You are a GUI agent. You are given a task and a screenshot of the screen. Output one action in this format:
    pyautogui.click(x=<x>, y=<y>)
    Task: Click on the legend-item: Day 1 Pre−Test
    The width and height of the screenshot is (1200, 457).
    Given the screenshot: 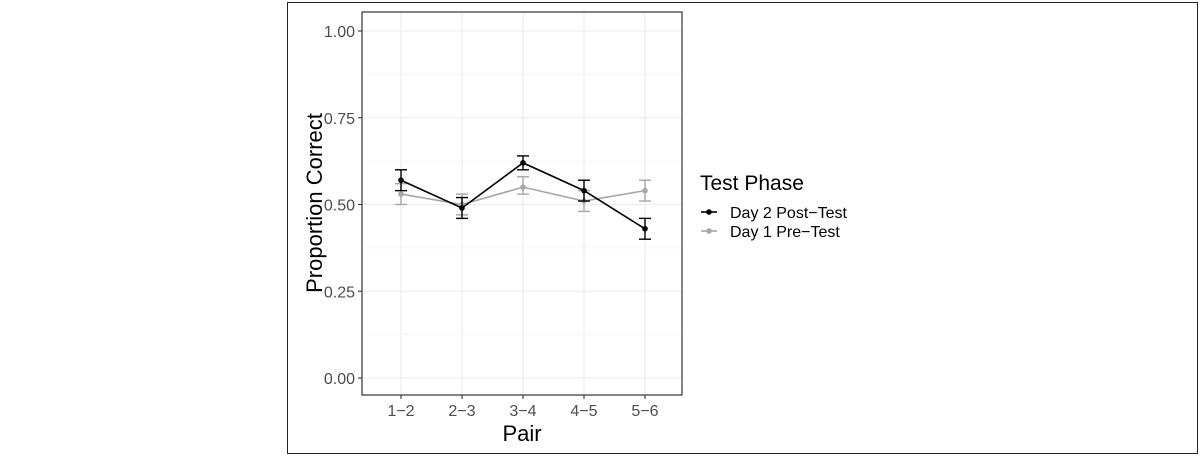 What is the action you would take?
    pyautogui.click(x=770, y=232)
    